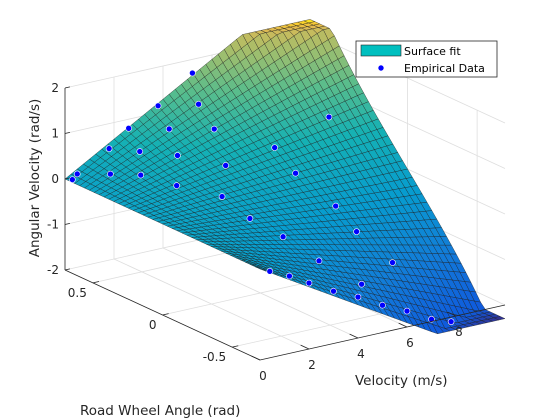 This screenshot has height=420, width=560. I want to click on legend: Surface fit Empirical Data, so click(426, 59).